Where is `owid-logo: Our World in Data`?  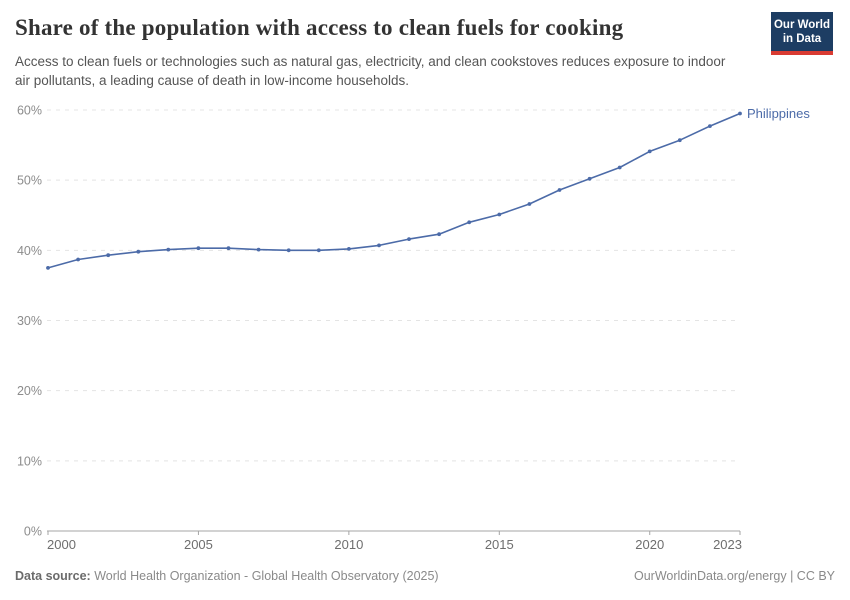
owid-logo: Our World in Data is located at coordinates (802, 33).